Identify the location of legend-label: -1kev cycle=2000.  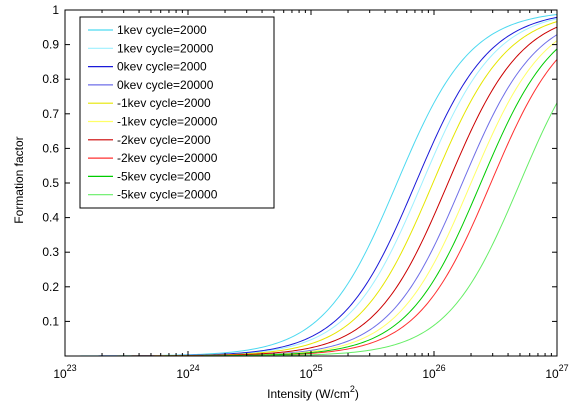
(164, 103).